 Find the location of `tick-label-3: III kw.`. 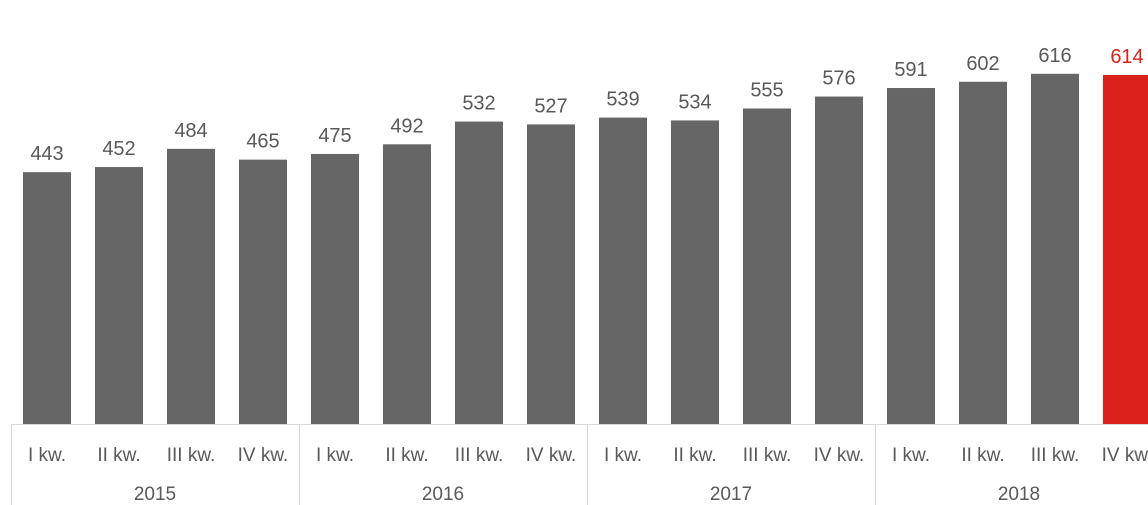

tick-label-3: III kw. is located at coordinates (191, 455).